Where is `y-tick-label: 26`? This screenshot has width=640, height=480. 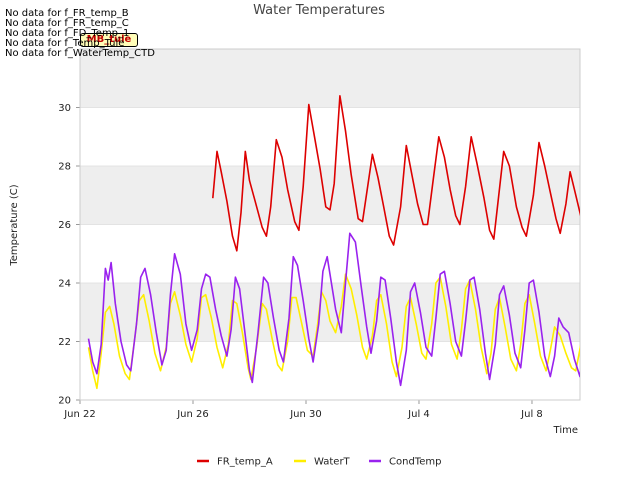 y-tick-label: 26 is located at coordinates (64, 225).